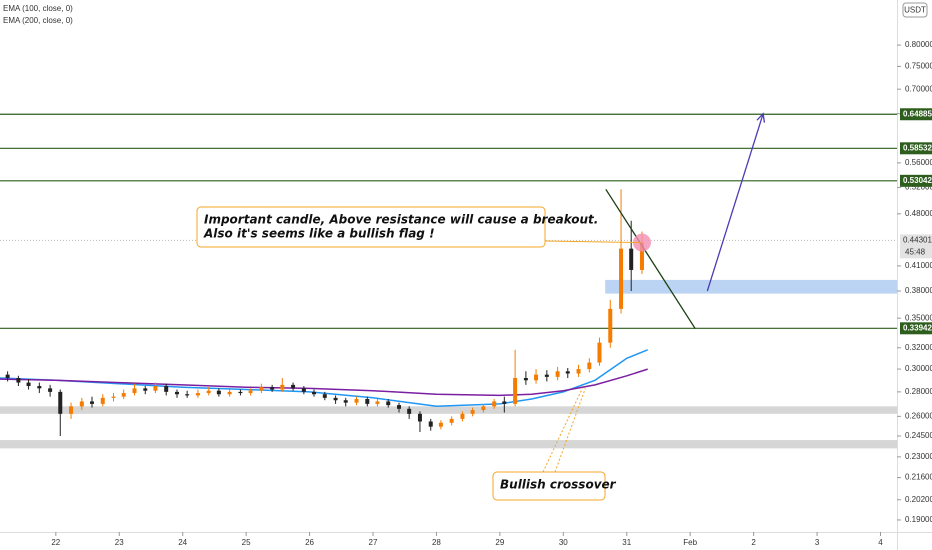 This screenshot has height=550, width=932. What do you see at coordinates (918, 477) in the screenshot?
I see `y-tick-label: 0.21600` at bounding box center [918, 477].